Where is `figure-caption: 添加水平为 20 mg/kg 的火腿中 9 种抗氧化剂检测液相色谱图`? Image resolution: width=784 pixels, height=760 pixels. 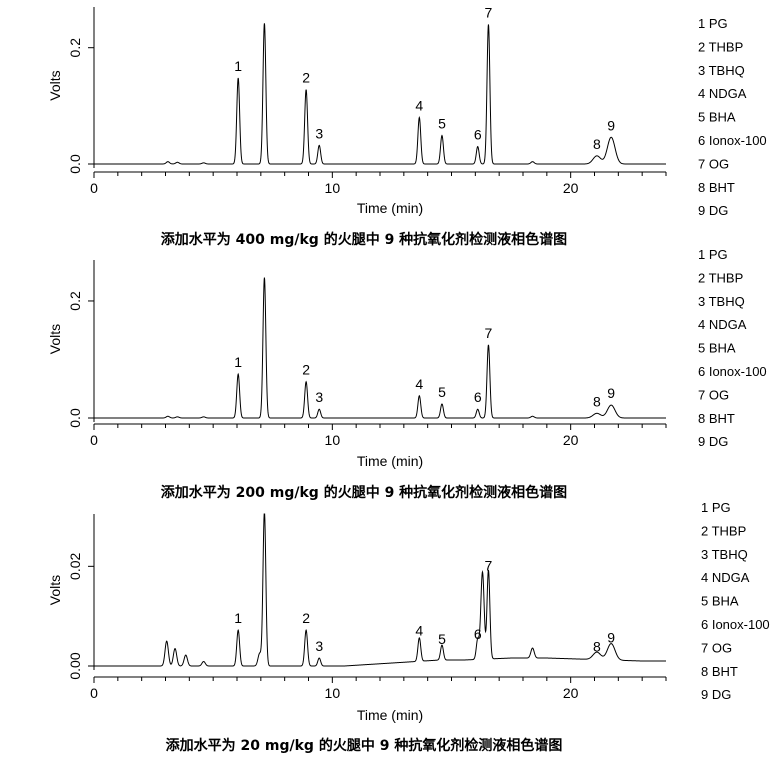
figure-caption: 添加水平为 20 mg/kg 的火腿中 9 种抗氧化剂检测液相色谱图 is located at coordinates (364, 745).